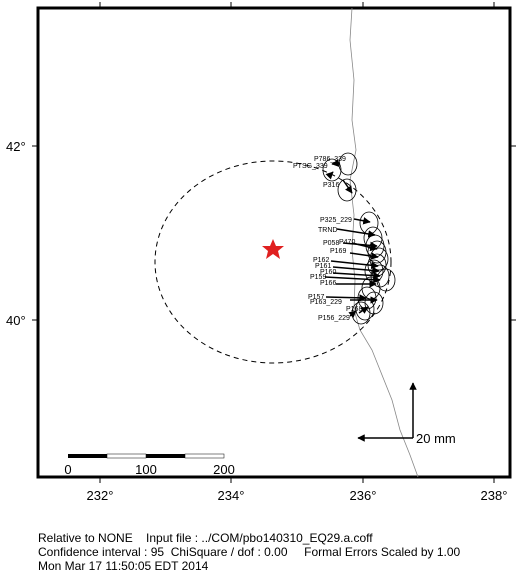 This screenshot has width=518, height=581. What do you see at coordinates (331, 185) in the screenshot?
I see `station-label: P316` at bounding box center [331, 185].